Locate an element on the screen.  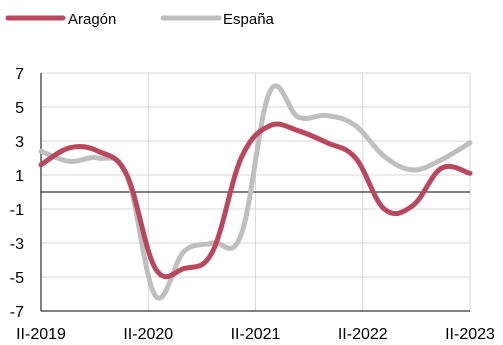
y-tick-label: 3 is located at coordinates (19, 142).